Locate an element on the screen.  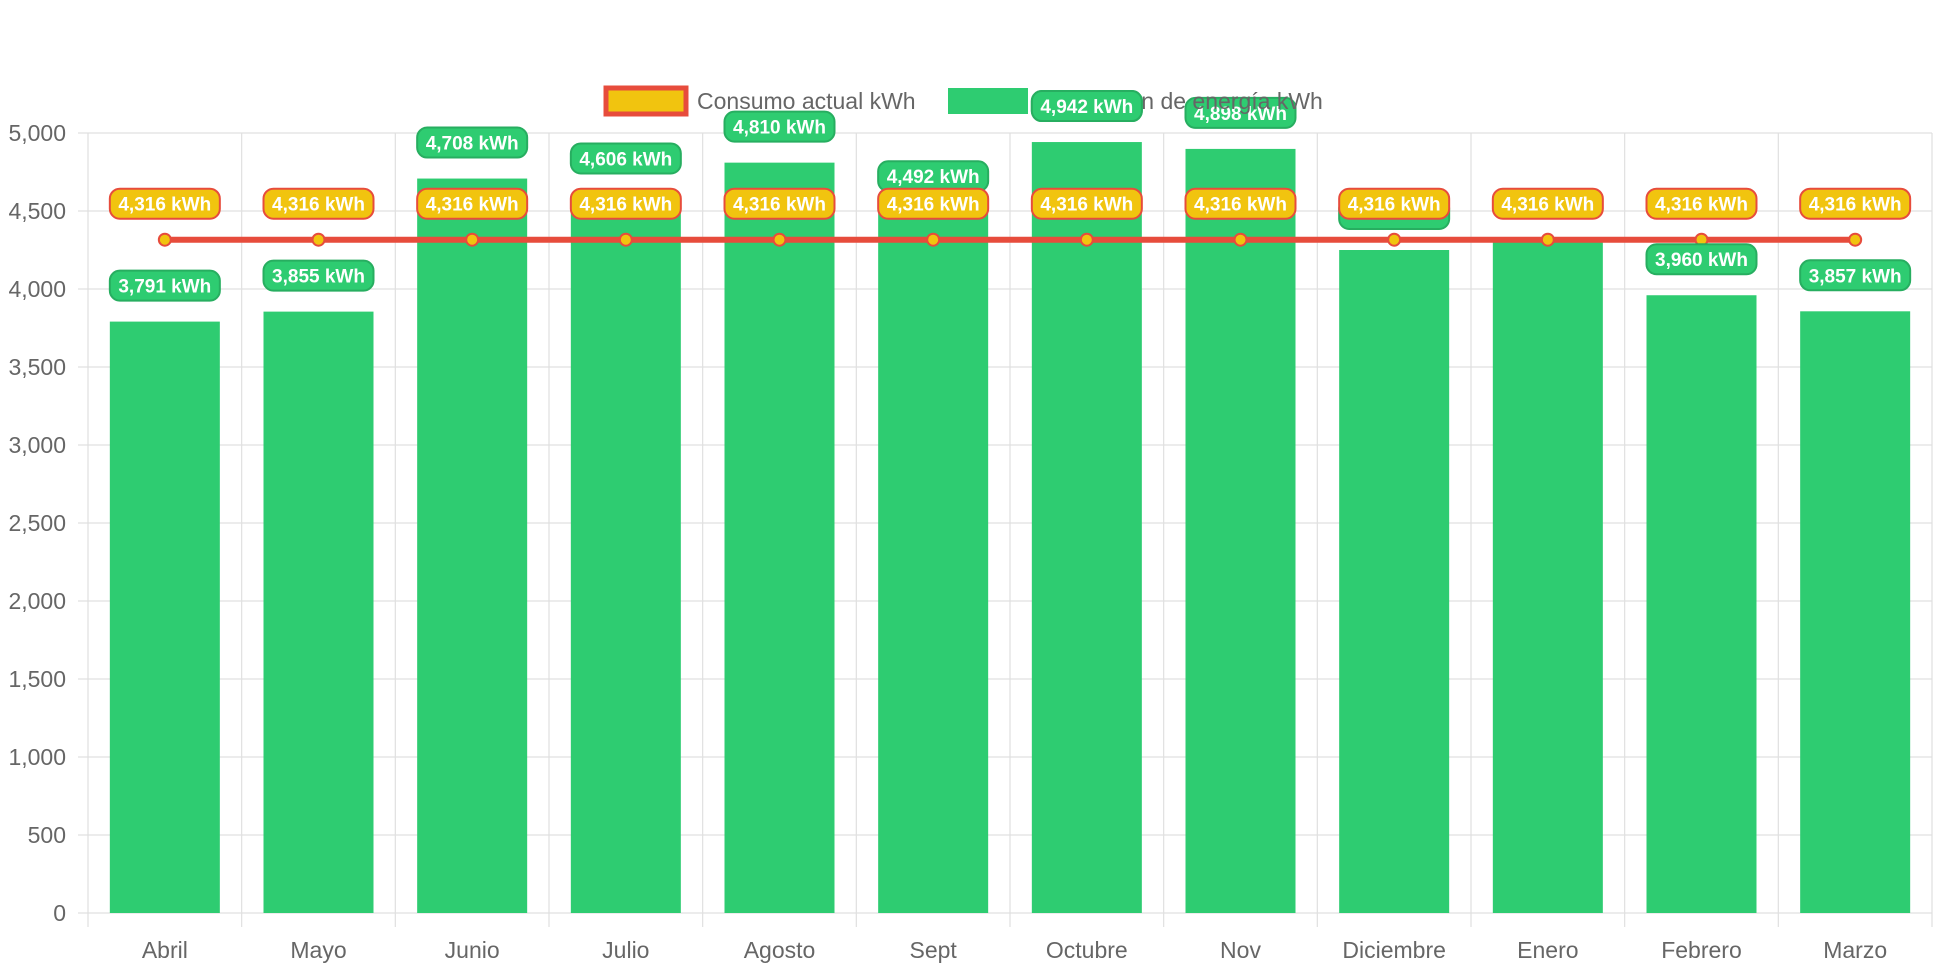
bar-data-label-top-text: 4,942 kWh is located at coordinates (1086, 107).